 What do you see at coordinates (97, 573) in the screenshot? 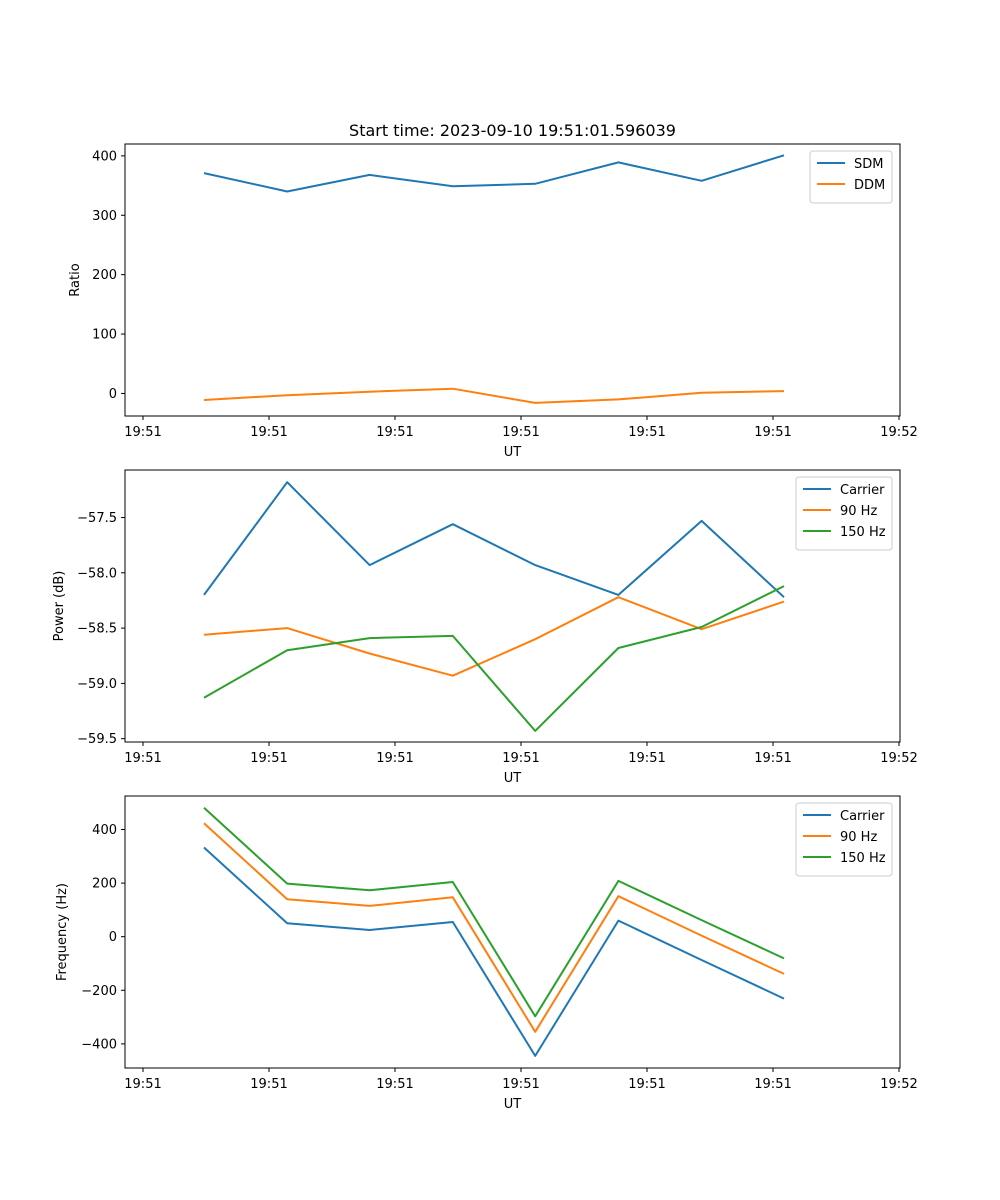
I see `y-tick-label: −58.0` at bounding box center [97, 573].